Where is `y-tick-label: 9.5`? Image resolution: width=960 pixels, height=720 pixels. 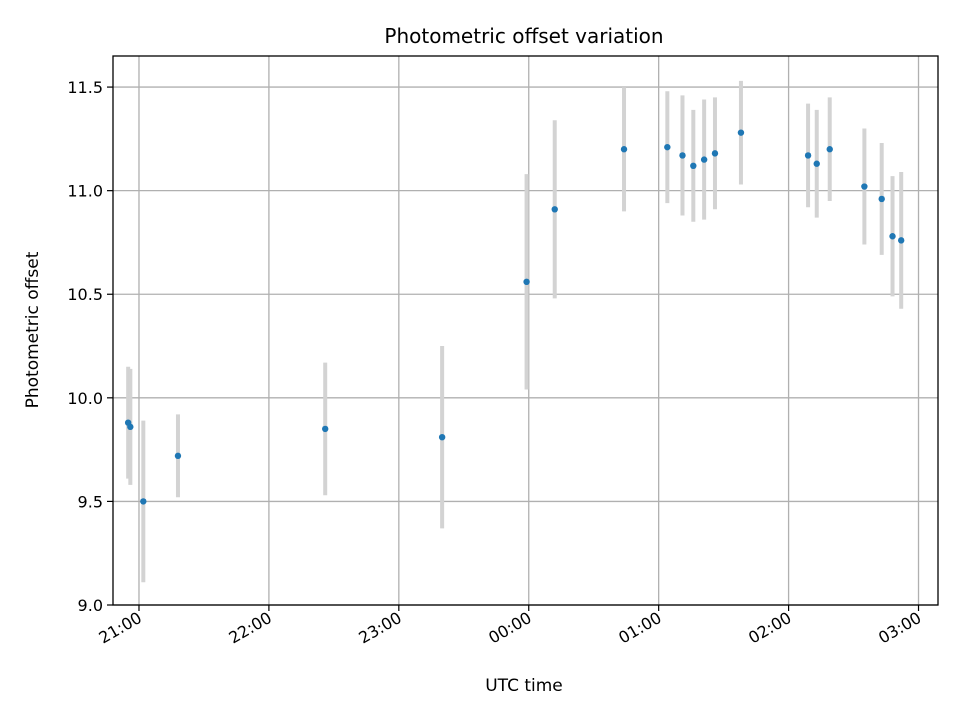 y-tick-label: 9.5 is located at coordinates (90, 501).